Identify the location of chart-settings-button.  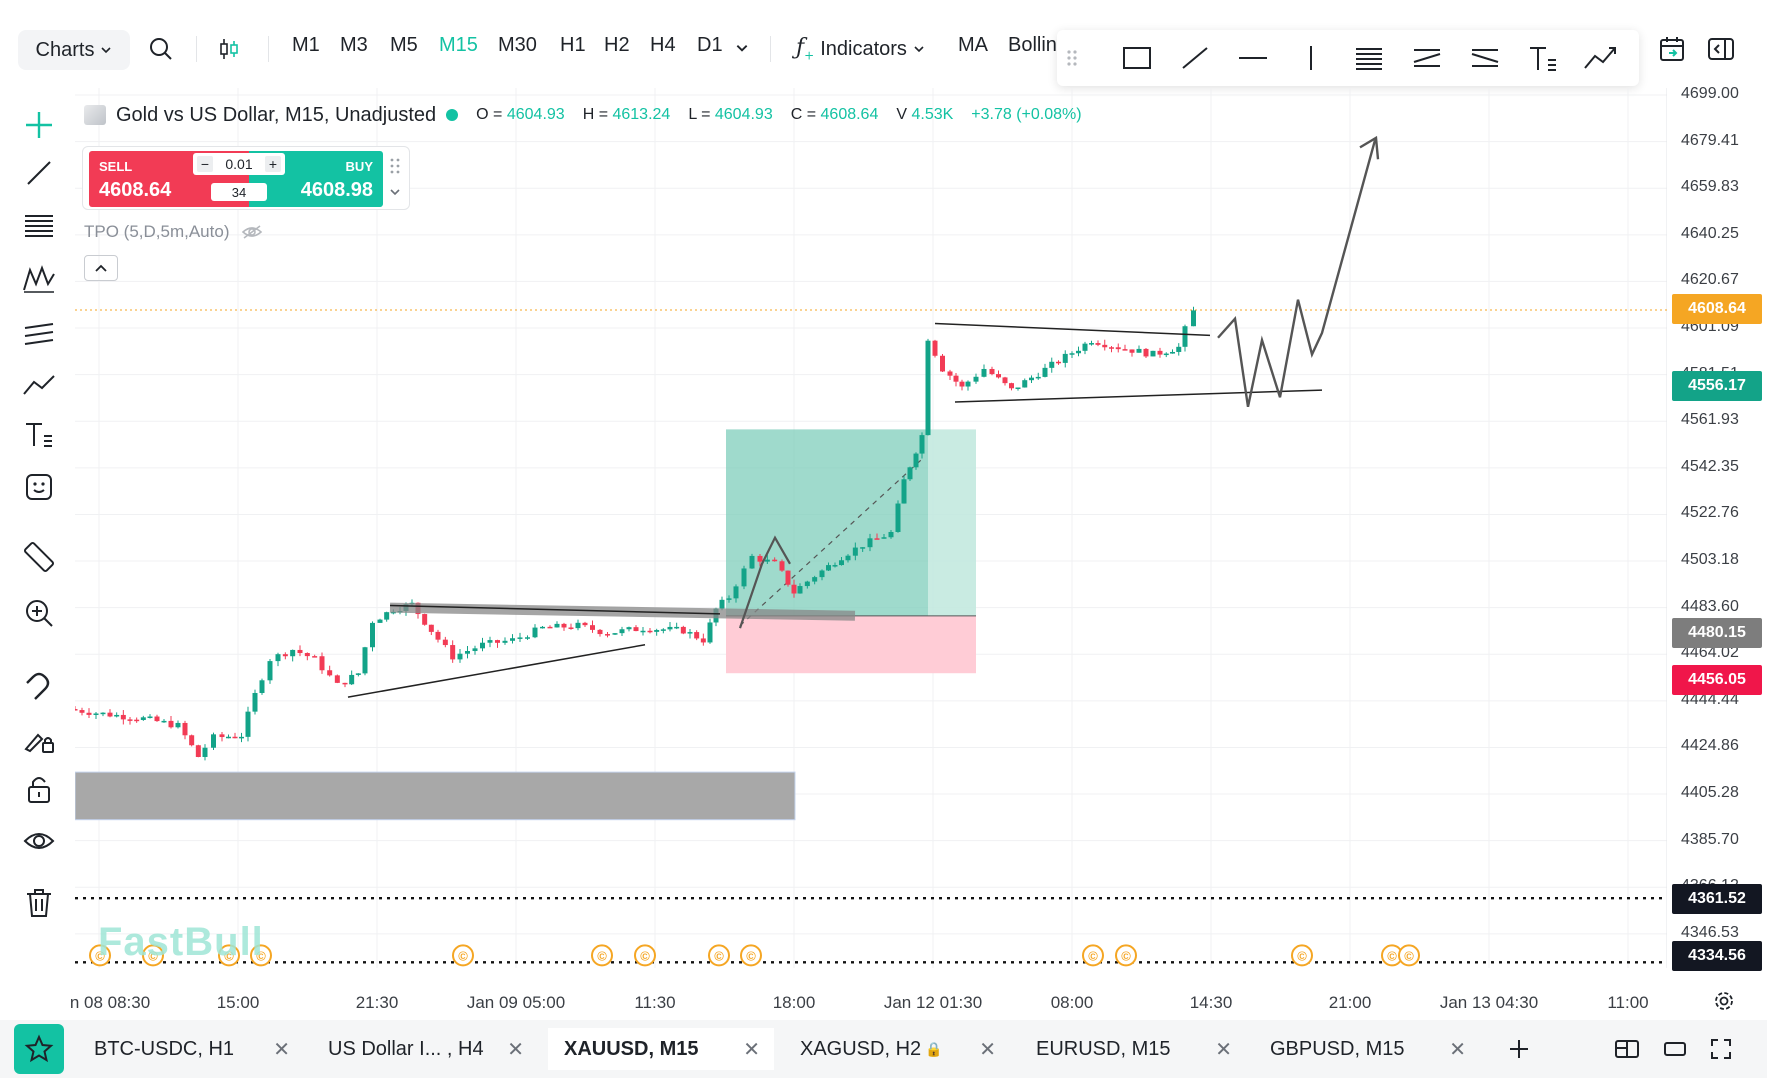
(1725, 1002).